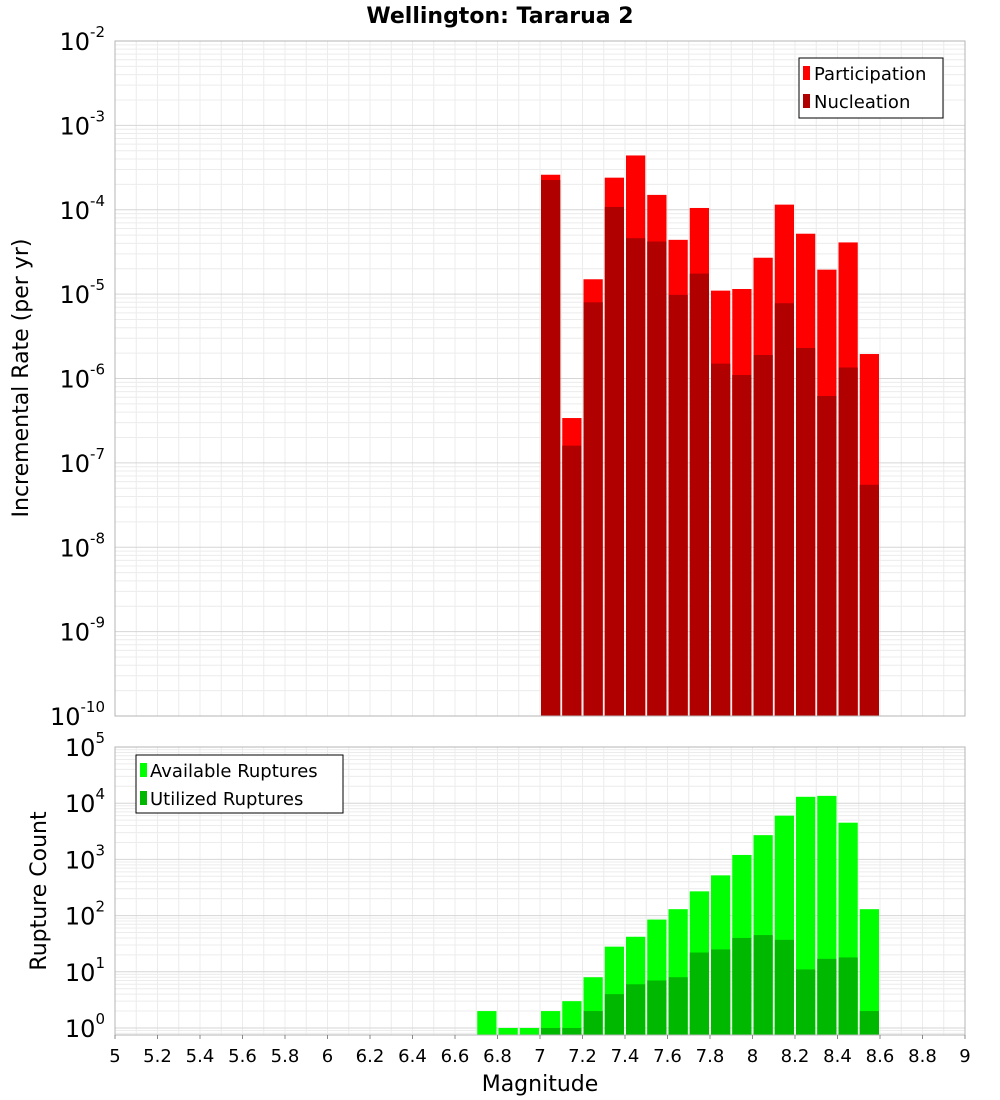  Describe the element at coordinates (964, 1056) in the screenshot. I see `x-tick-label: 9` at that location.